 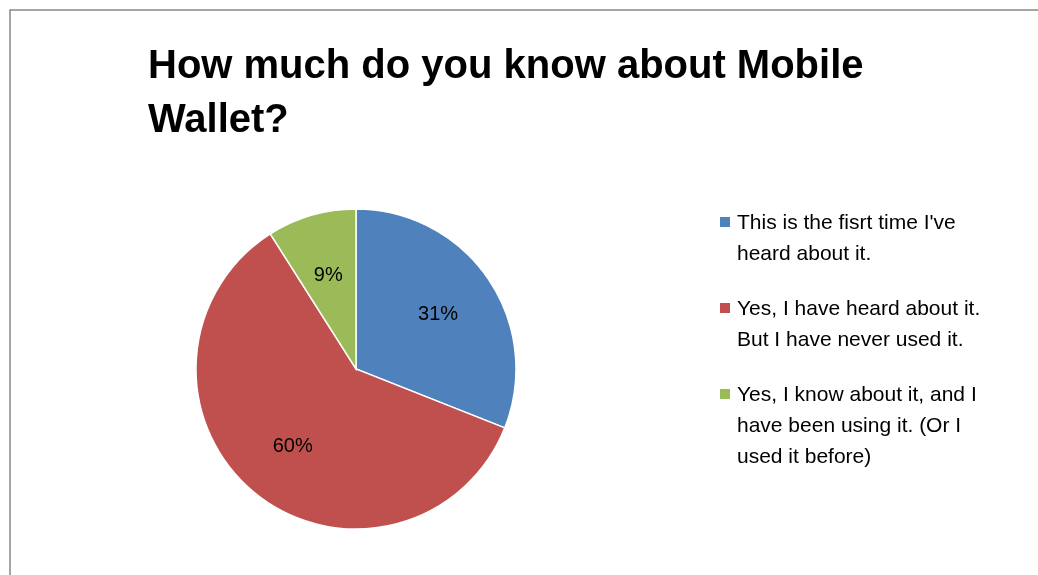 I want to click on legend-label: This is the fisrt time I've heard about it., so click(x=846, y=237).